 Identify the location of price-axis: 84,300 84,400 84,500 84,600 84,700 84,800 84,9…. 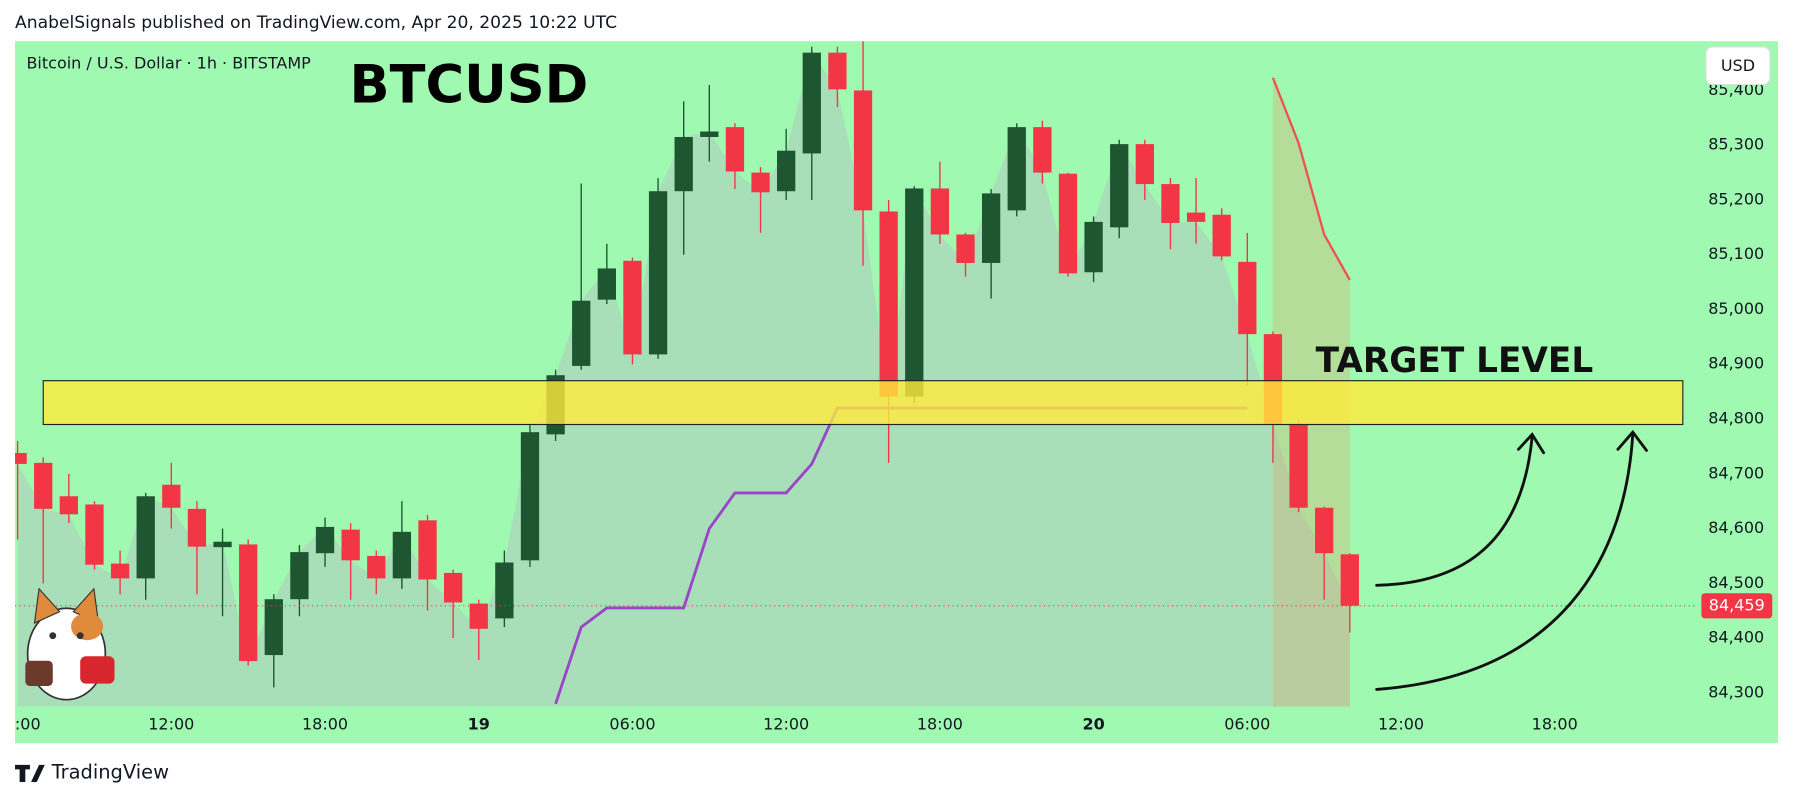
(1736, 390).